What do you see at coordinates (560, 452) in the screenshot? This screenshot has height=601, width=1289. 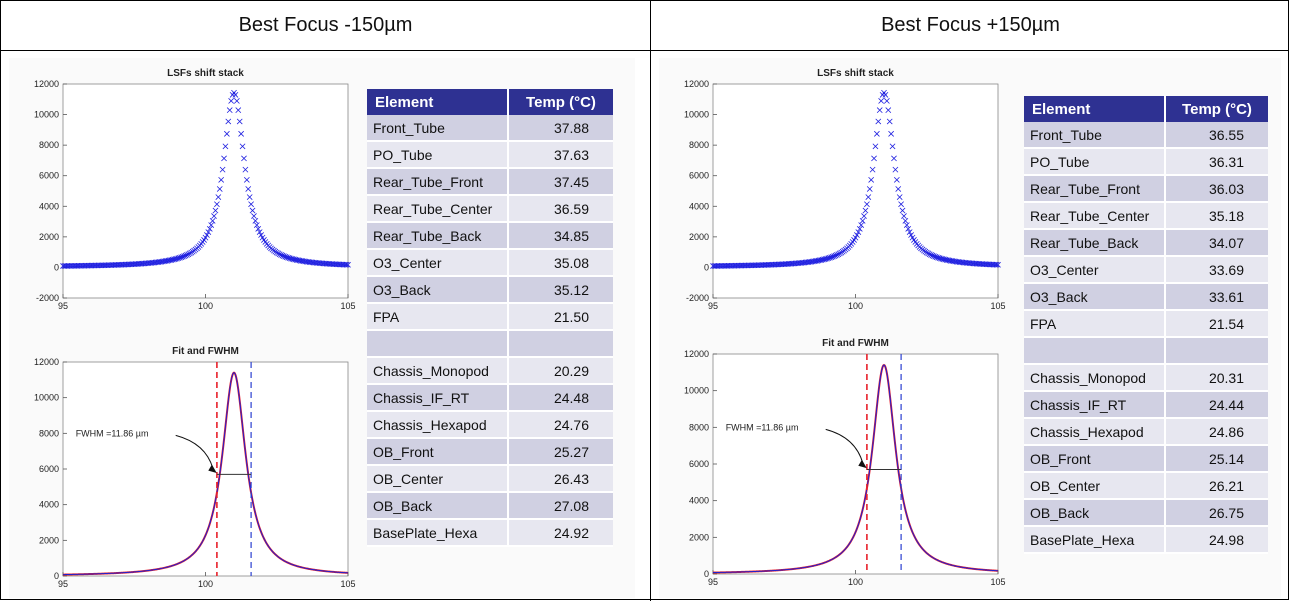 I see `temperature-cell: 25.27` at bounding box center [560, 452].